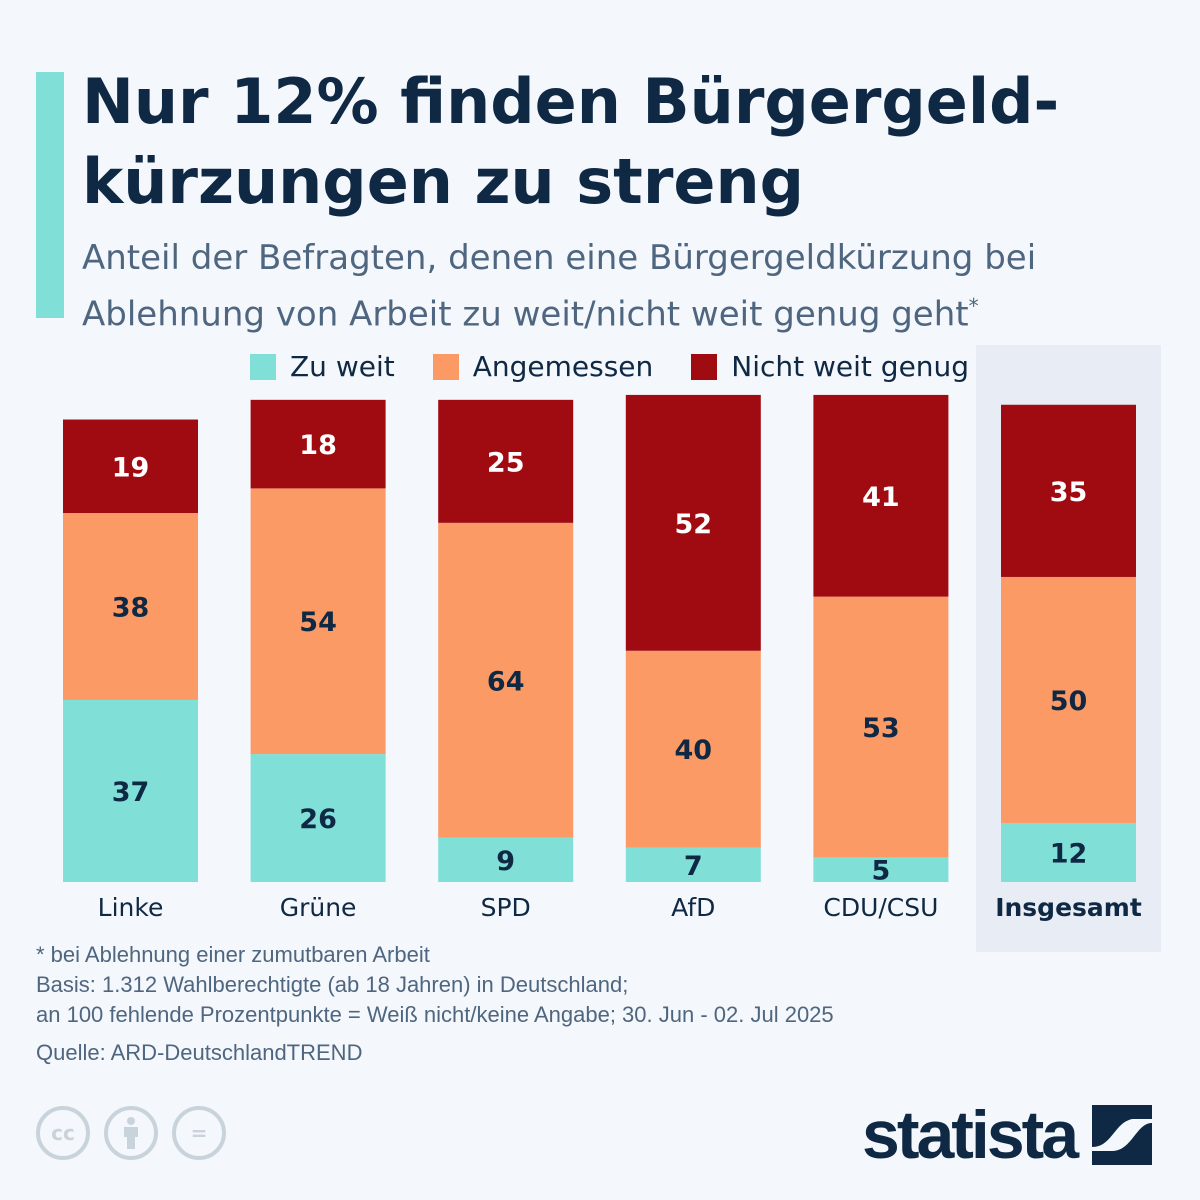 The height and width of the screenshot is (1200, 1200). I want to click on category-label: AfD, so click(693, 907).